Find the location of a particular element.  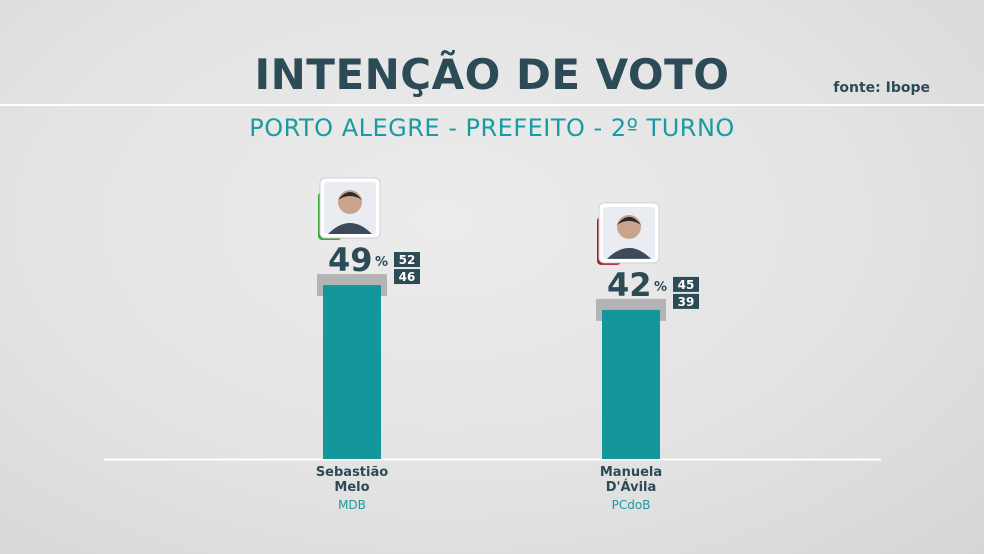

lower-bound-label: 39 is located at coordinates (686, 302).